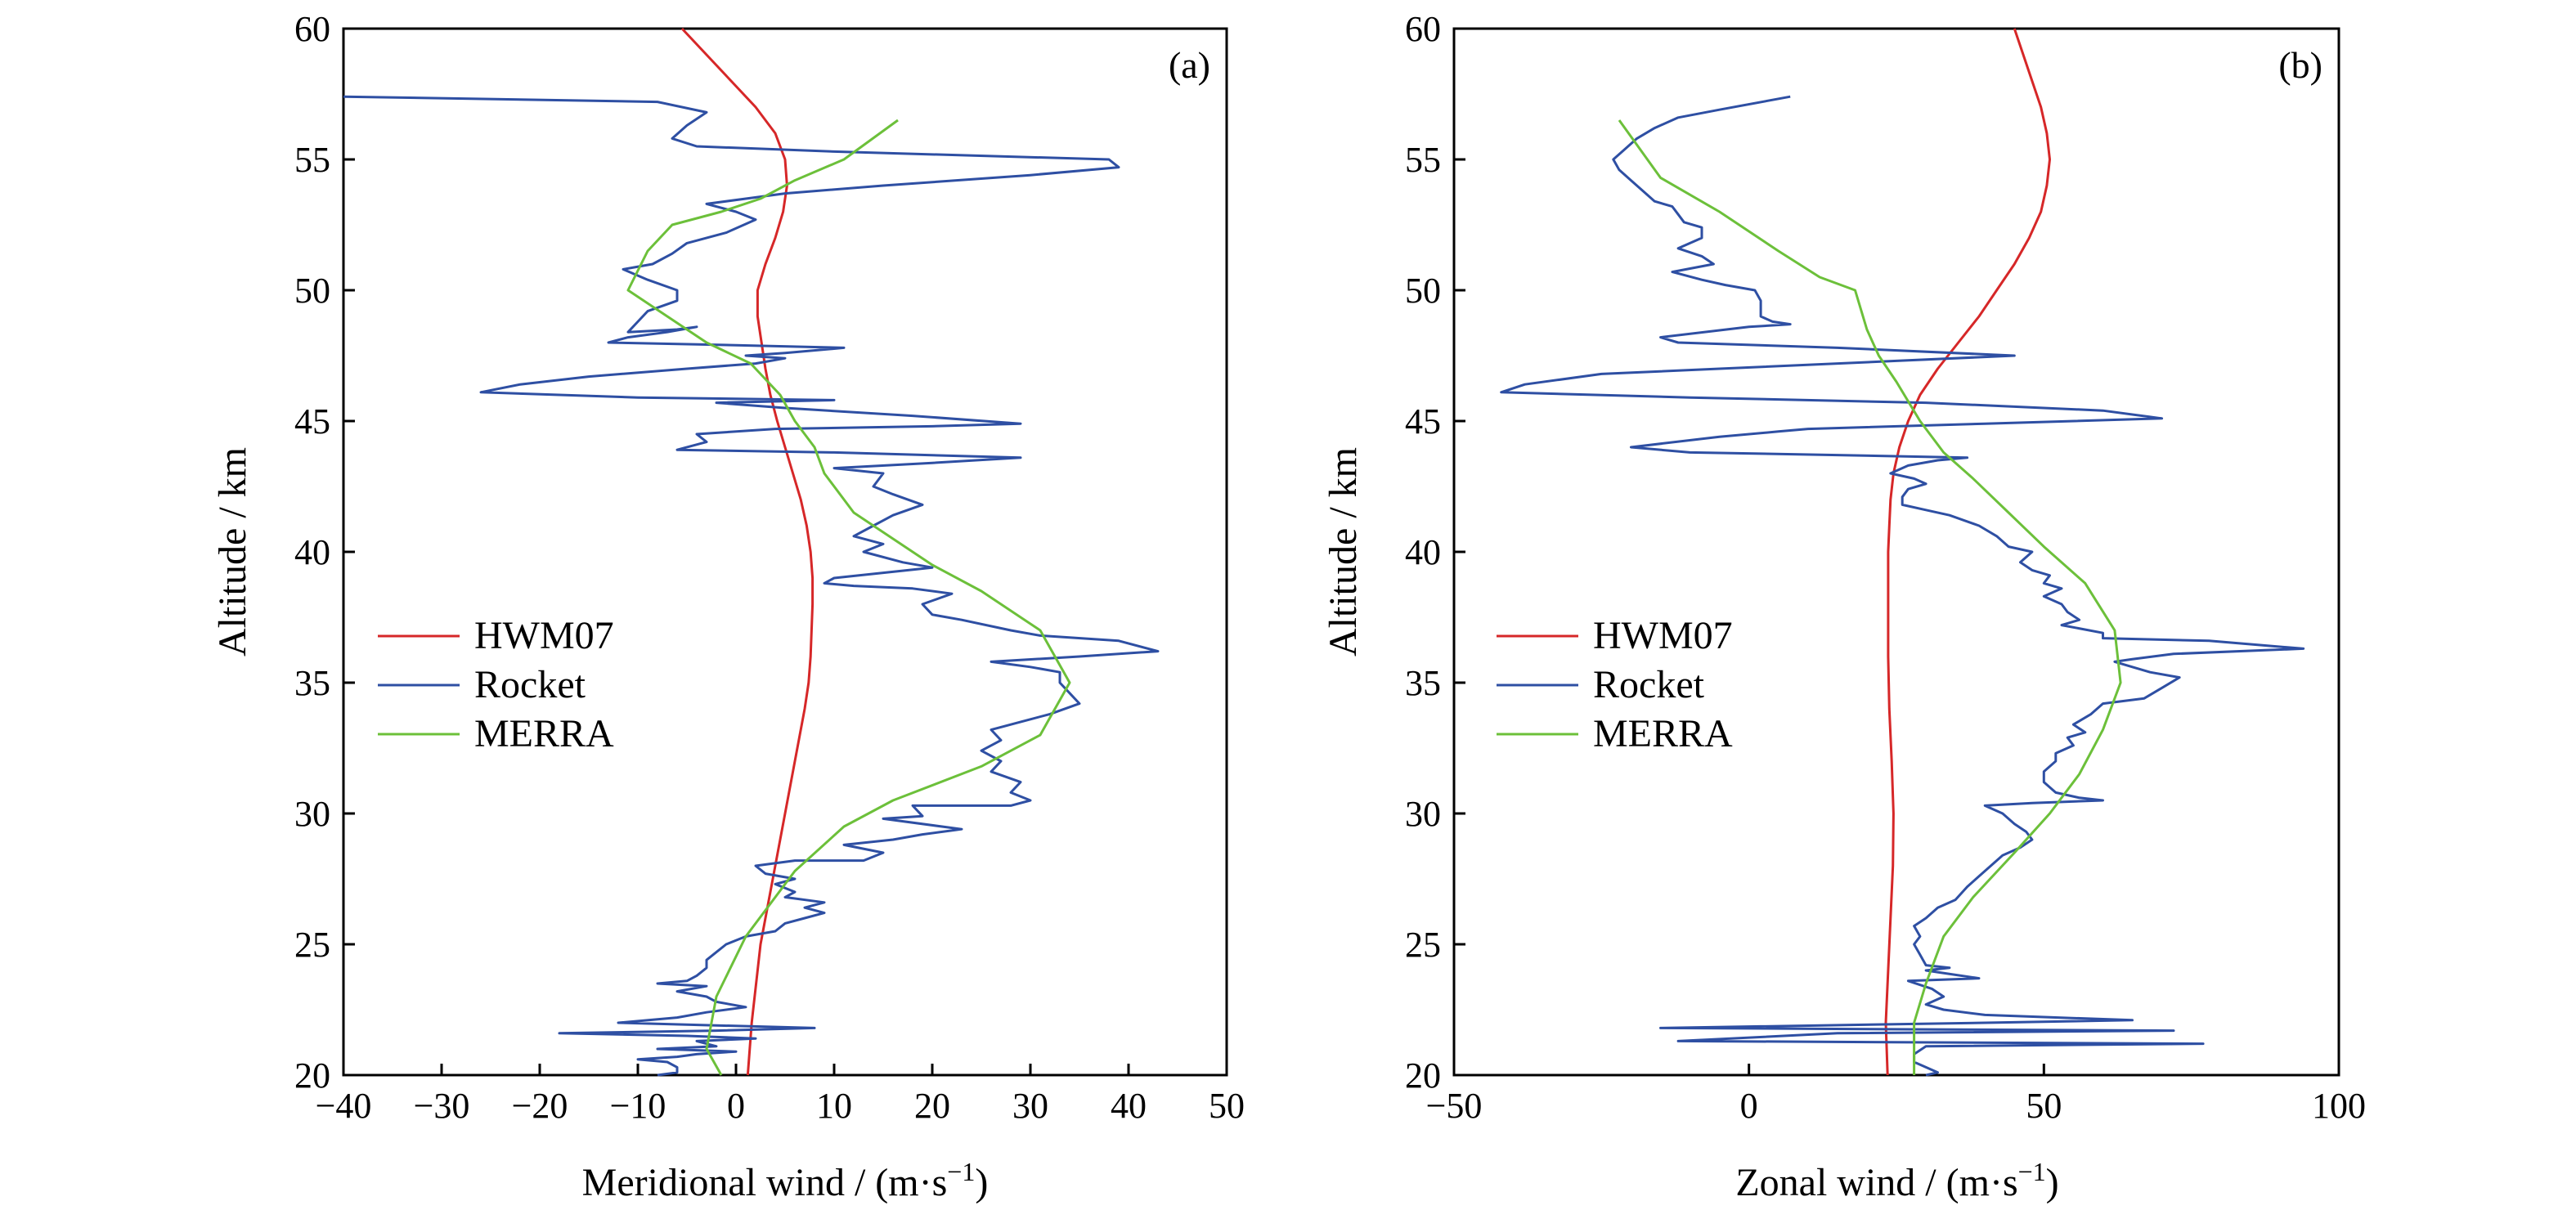  What do you see at coordinates (638, 1106) in the screenshot?
I see `x-tick-label: −10` at bounding box center [638, 1106].